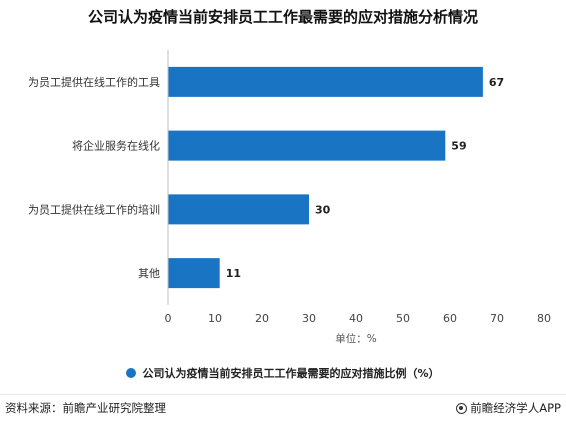 This screenshot has height=426, width=566. What do you see at coordinates (355, 338) in the screenshot?
I see `axis-unit-label: 单位：%` at bounding box center [355, 338].